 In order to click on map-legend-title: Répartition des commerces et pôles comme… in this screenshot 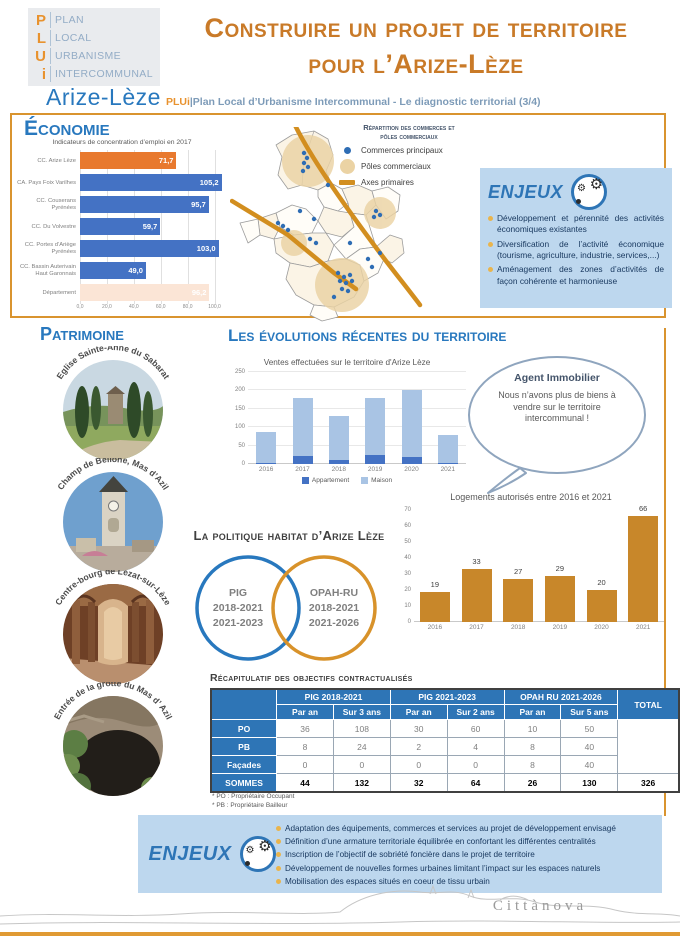, I will do `click(409, 132)`.